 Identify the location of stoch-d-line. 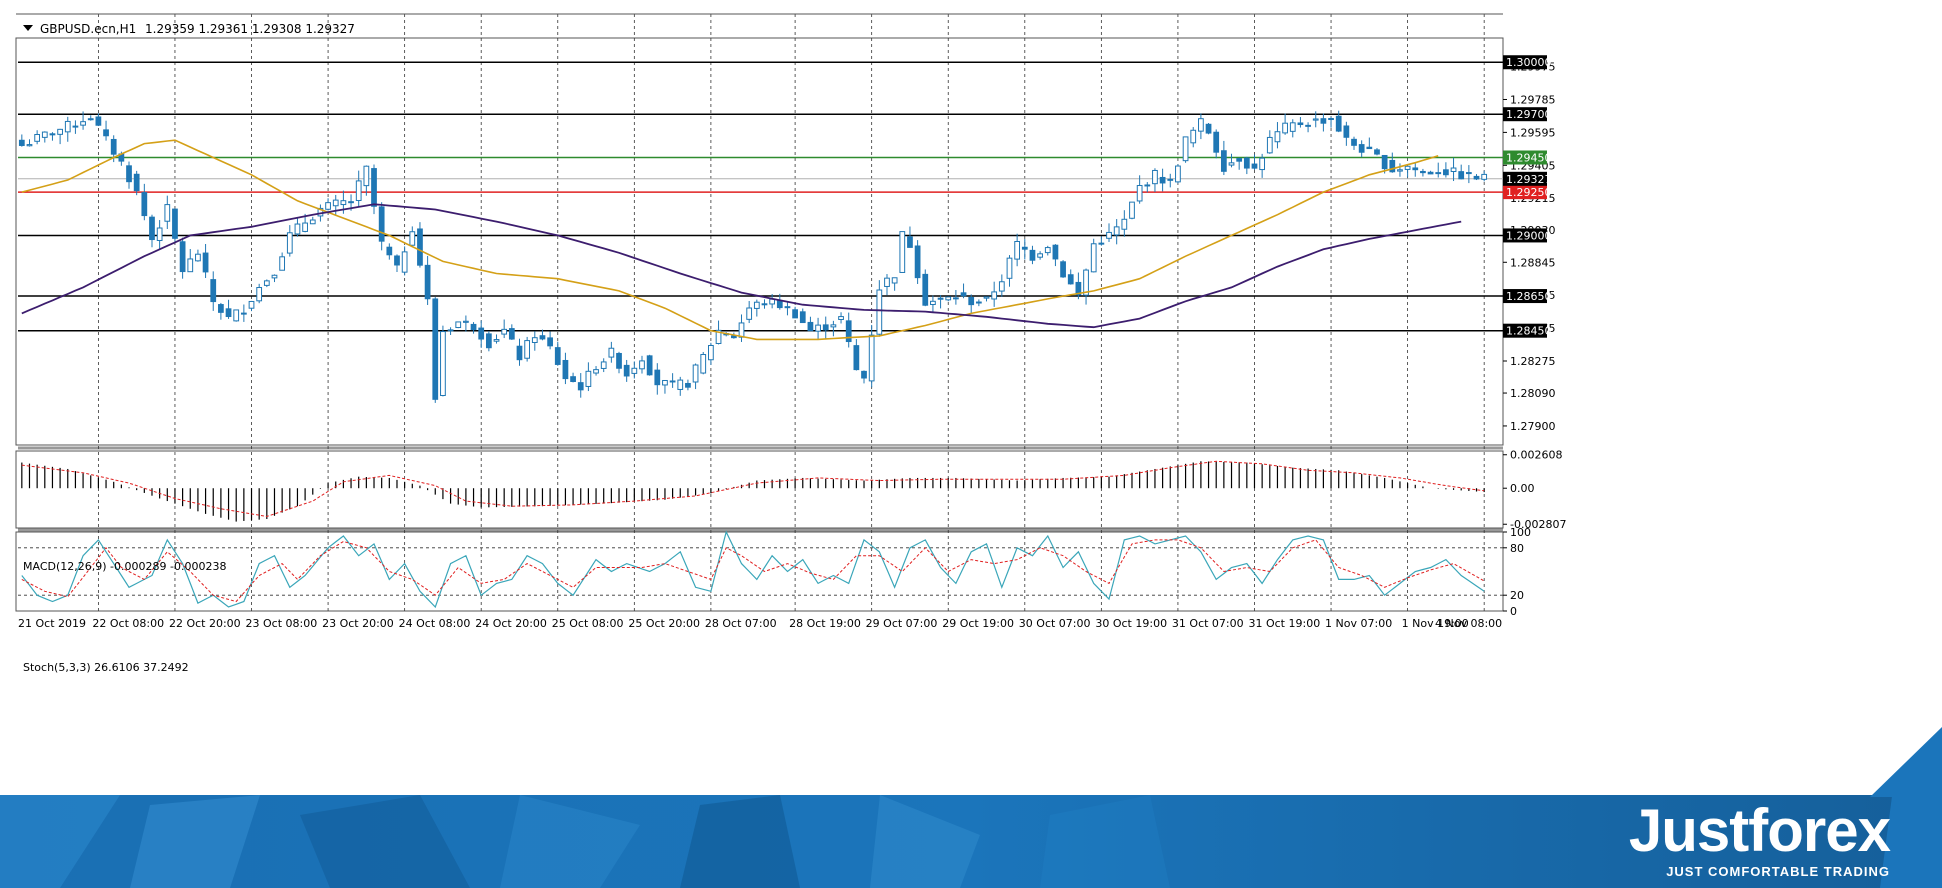
(753, 571).